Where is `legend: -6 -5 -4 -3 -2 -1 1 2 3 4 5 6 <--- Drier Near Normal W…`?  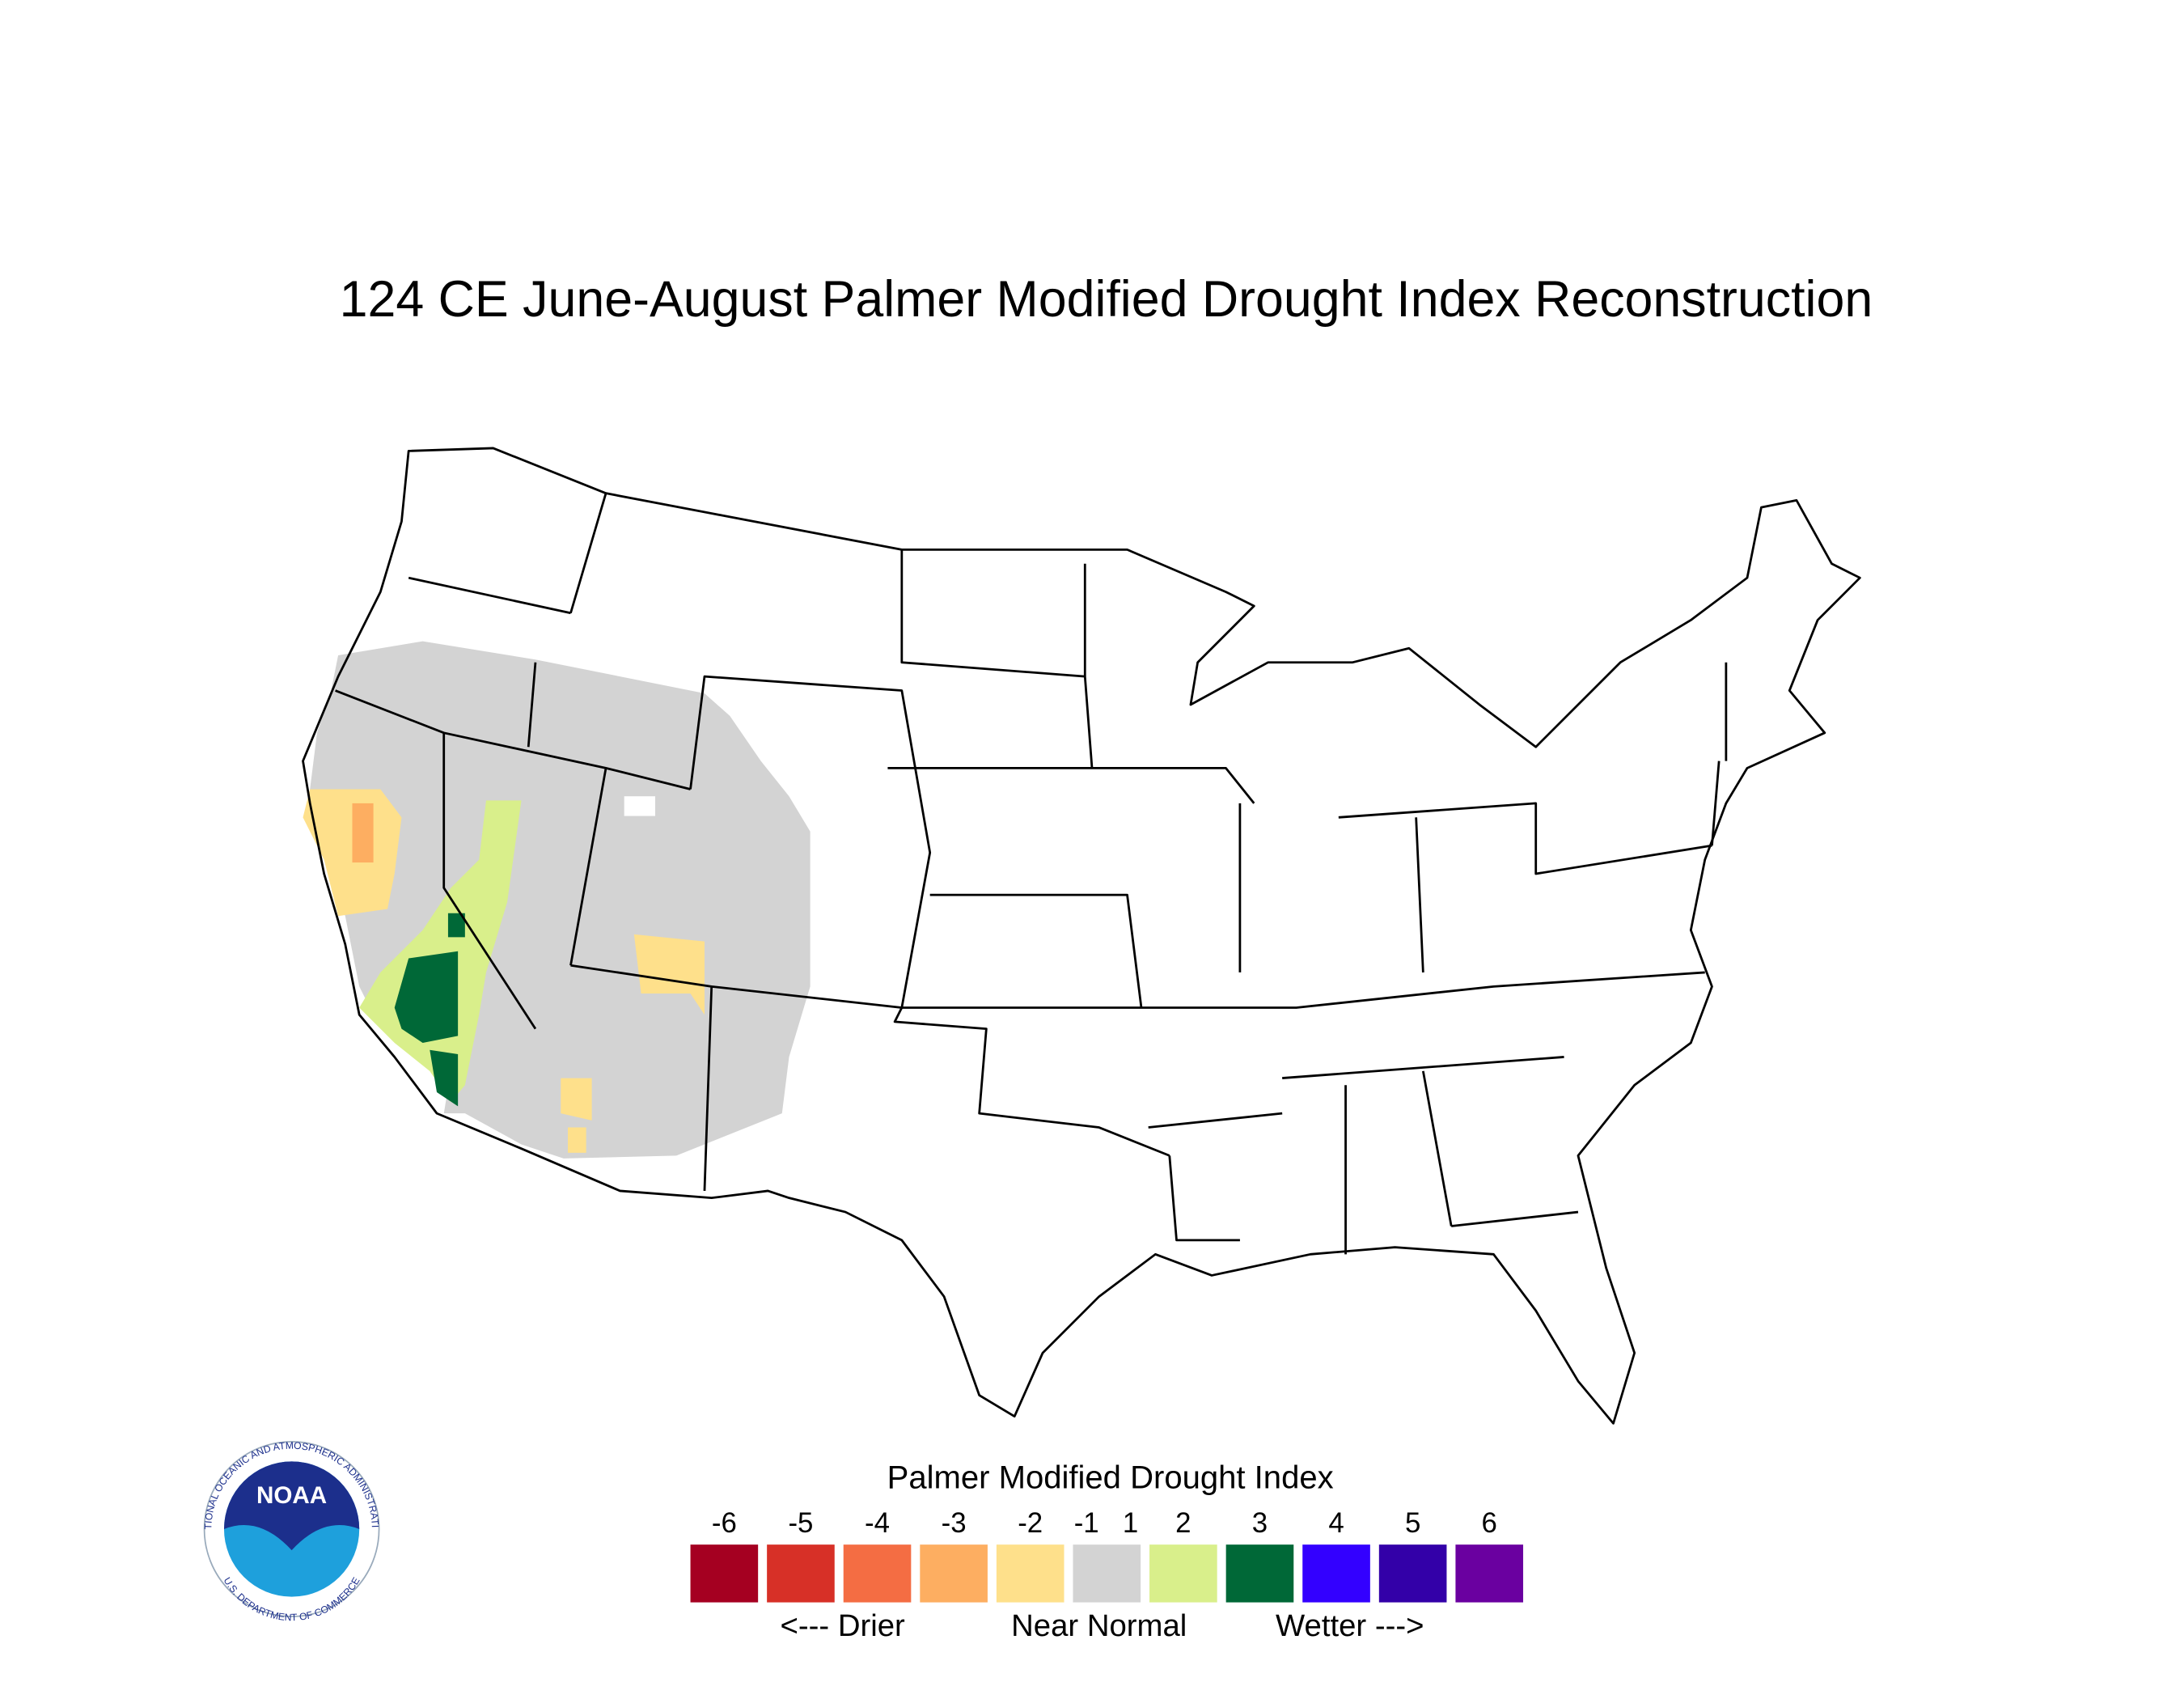
legend: -6 -5 -4 -3 -2 -1 1 2 3 4 5 6 <--- Drier Near Normal W… is located at coordinates (1107, 1575).